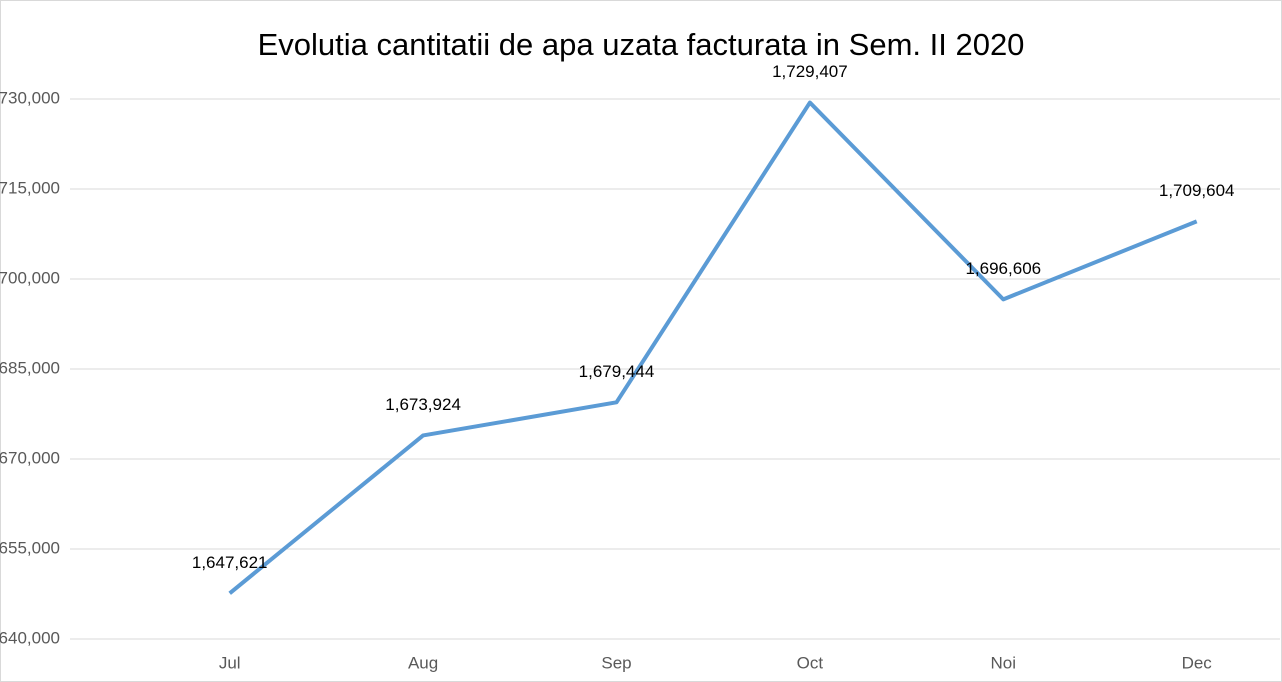 Image resolution: width=1282 pixels, height=682 pixels. Describe the element at coordinates (616, 662) in the screenshot. I see `x-tick-label: Sep` at that location.